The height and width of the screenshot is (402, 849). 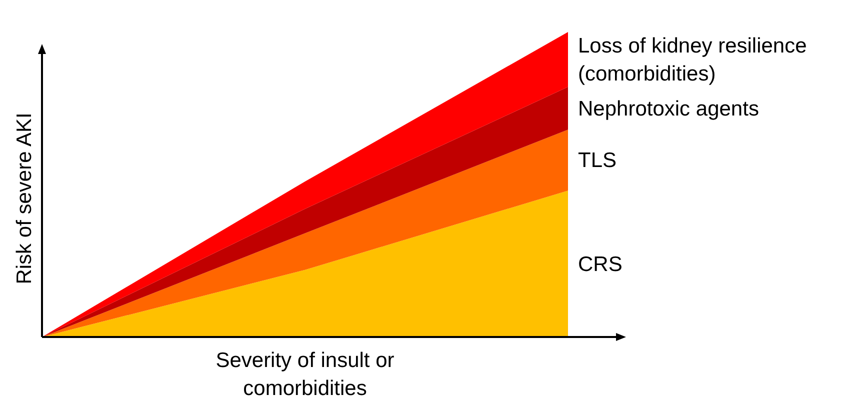 What do you see at coordinates (24, 198) in the screenshot?
I see `y-axis-title: Risk of severe AKI` at bounding box center [24, 198].